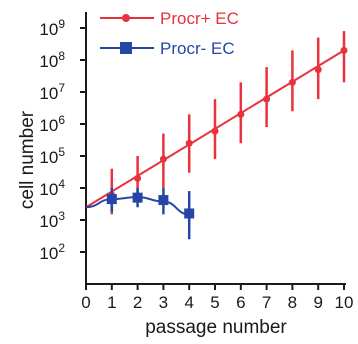 This screenshot has width=358, height=344. Describe the element at coordinates (52, 60) in the screenshot. I see `y-tick-label: 10⁸` at that location.